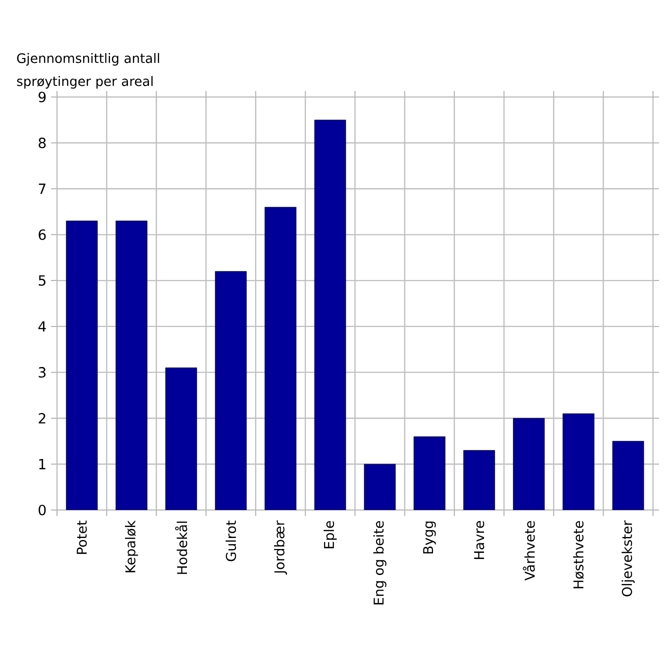  I want to click on y-tick-label: 5, so click(42, 280).